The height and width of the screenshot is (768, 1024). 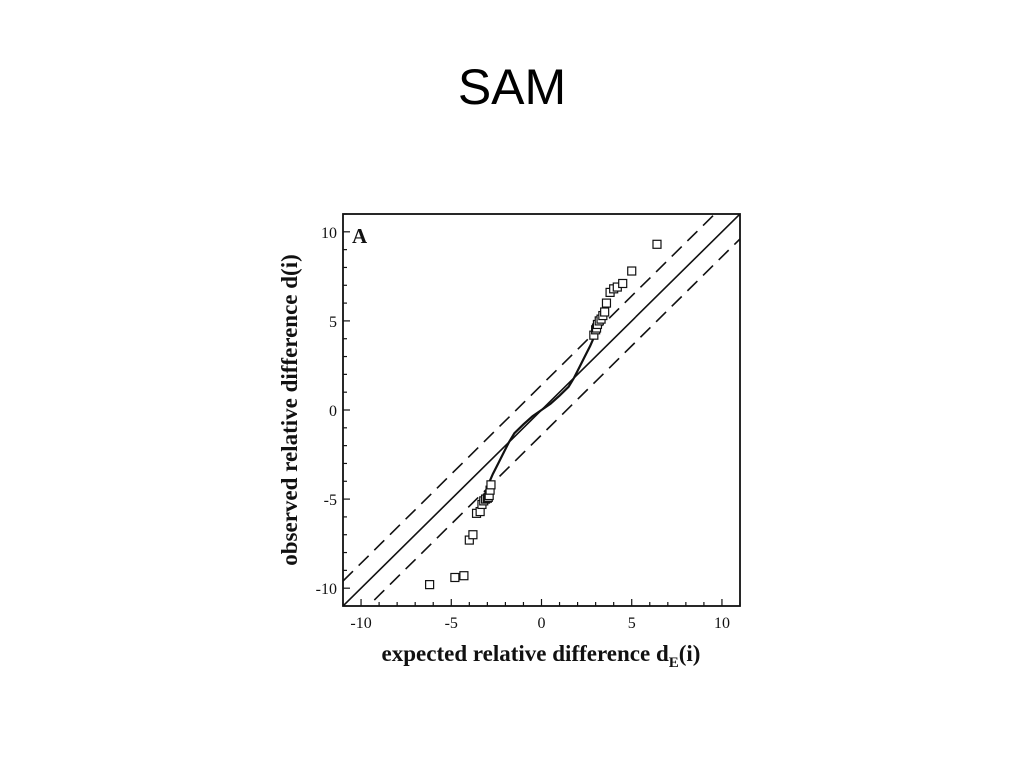 I want to click on slide-title: SAM, so click(x=512, y=87).